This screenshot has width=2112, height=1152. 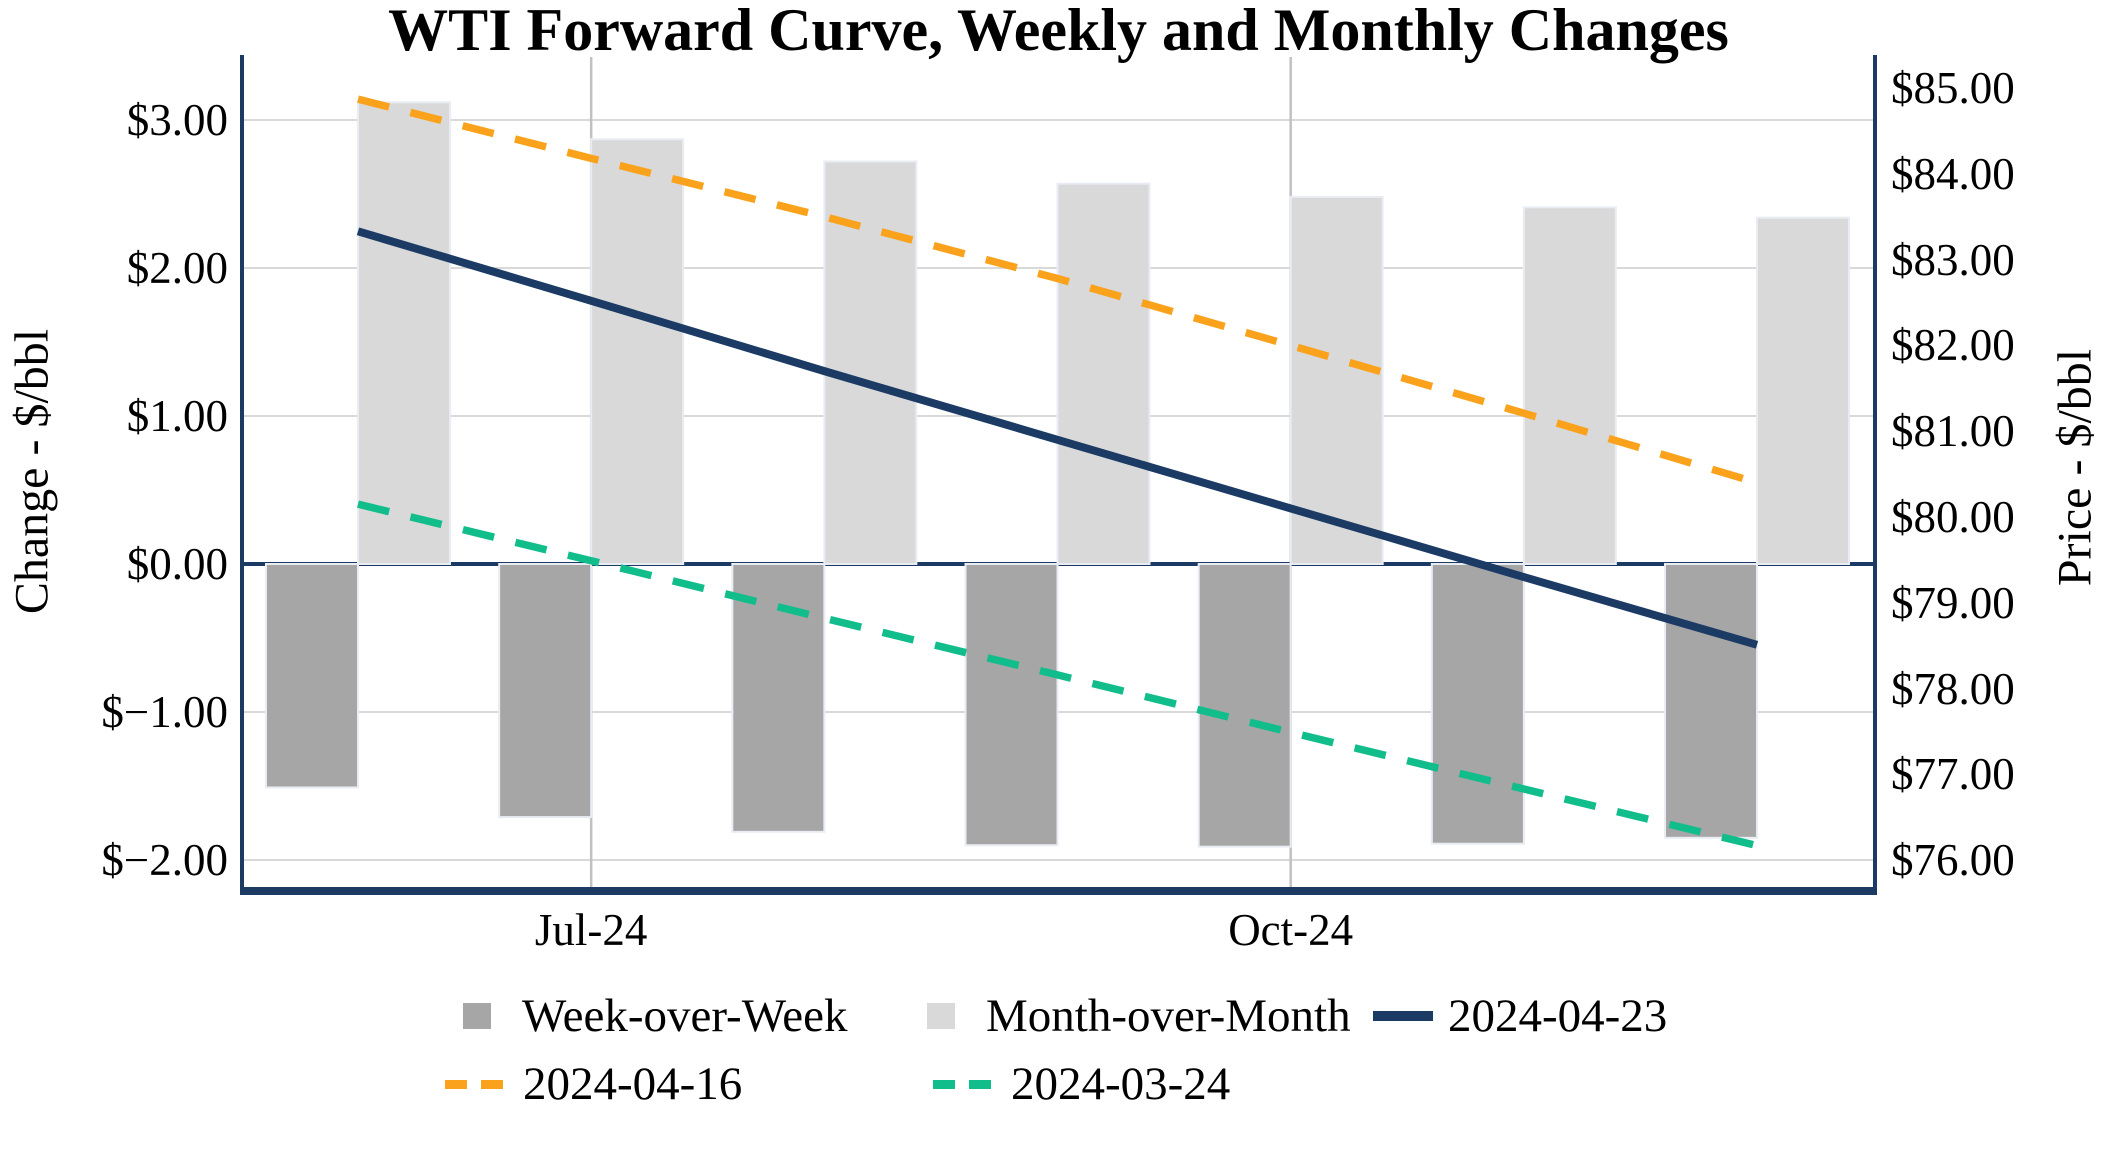 I want to click on legend-item-2024-03-24: 2024-03-24, so click(x=1081, y=1084).